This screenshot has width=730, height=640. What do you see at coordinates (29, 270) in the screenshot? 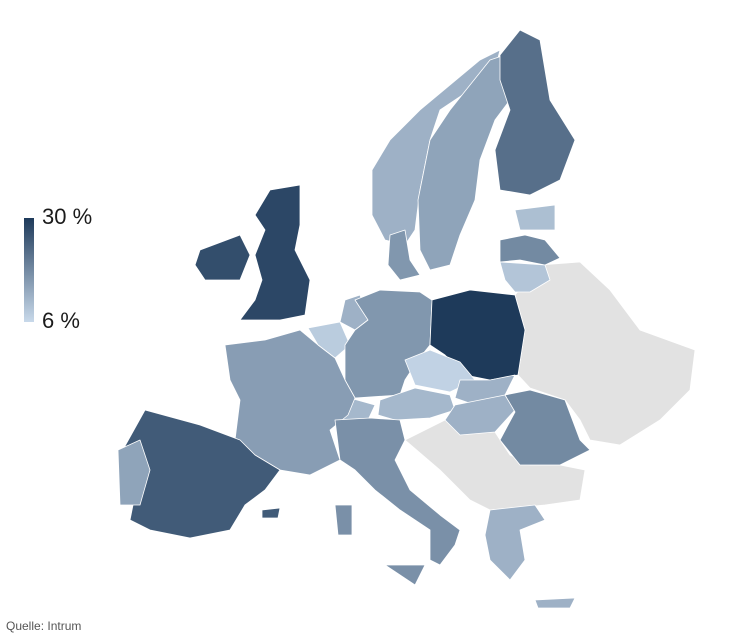
I see `legend-color-bar` at bounding box center [29, 270].